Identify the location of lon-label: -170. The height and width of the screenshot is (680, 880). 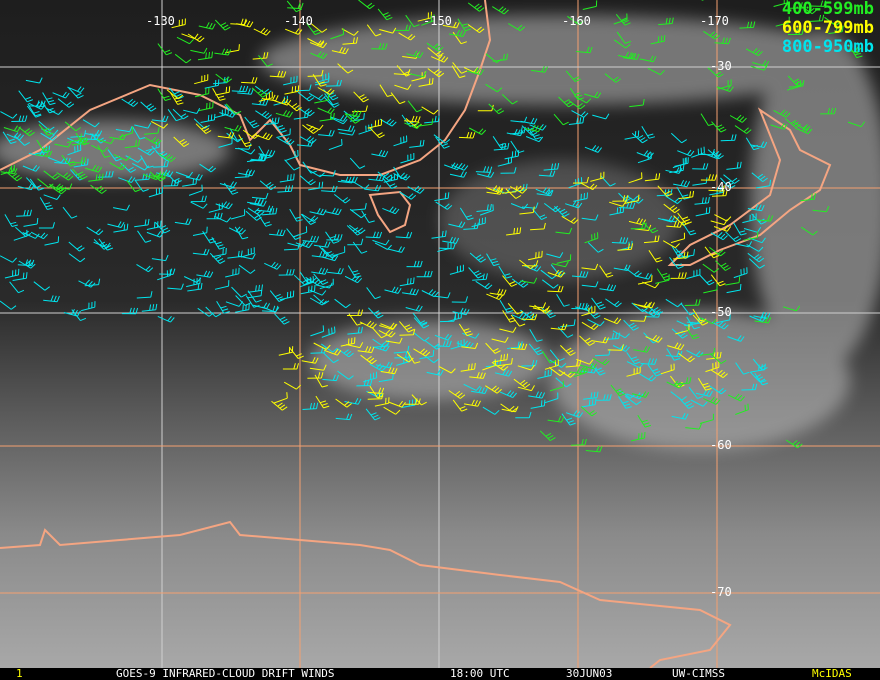
(714, 21).